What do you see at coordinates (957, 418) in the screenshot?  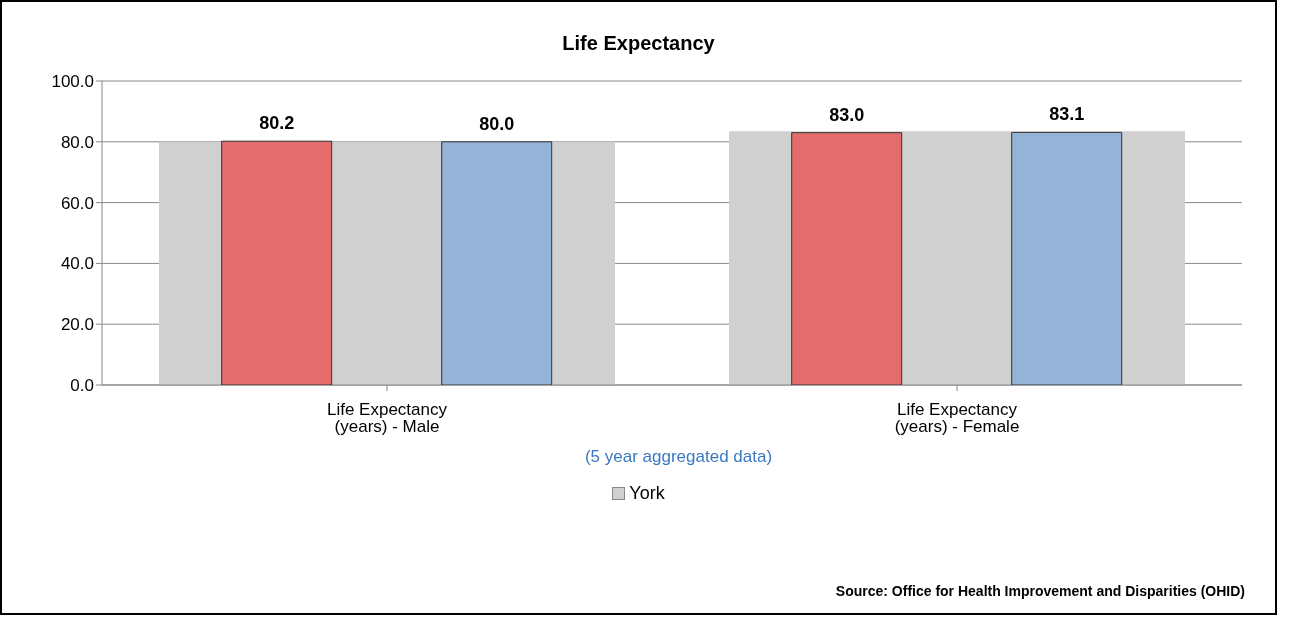 I see `x-tick-label: Life Expectancy (years) - Female` at bounding box center [957, 418].